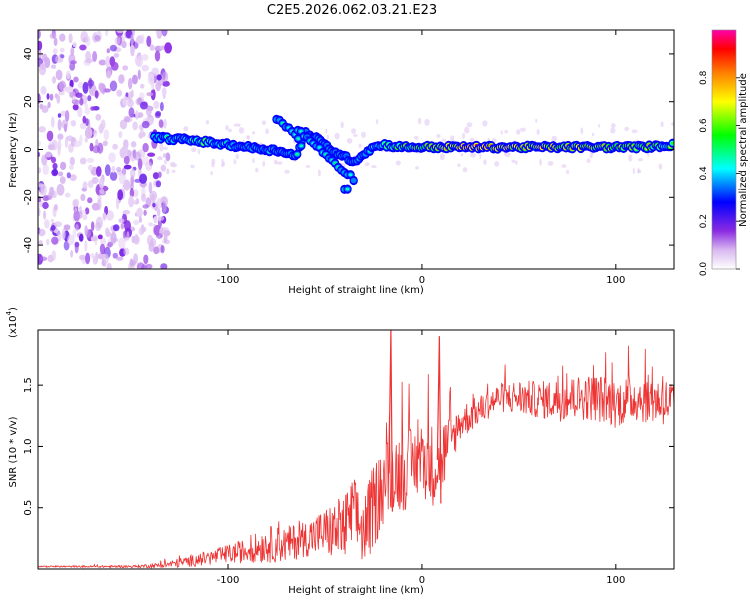  I want to click on colorbar-gradient, so click(724, 149).